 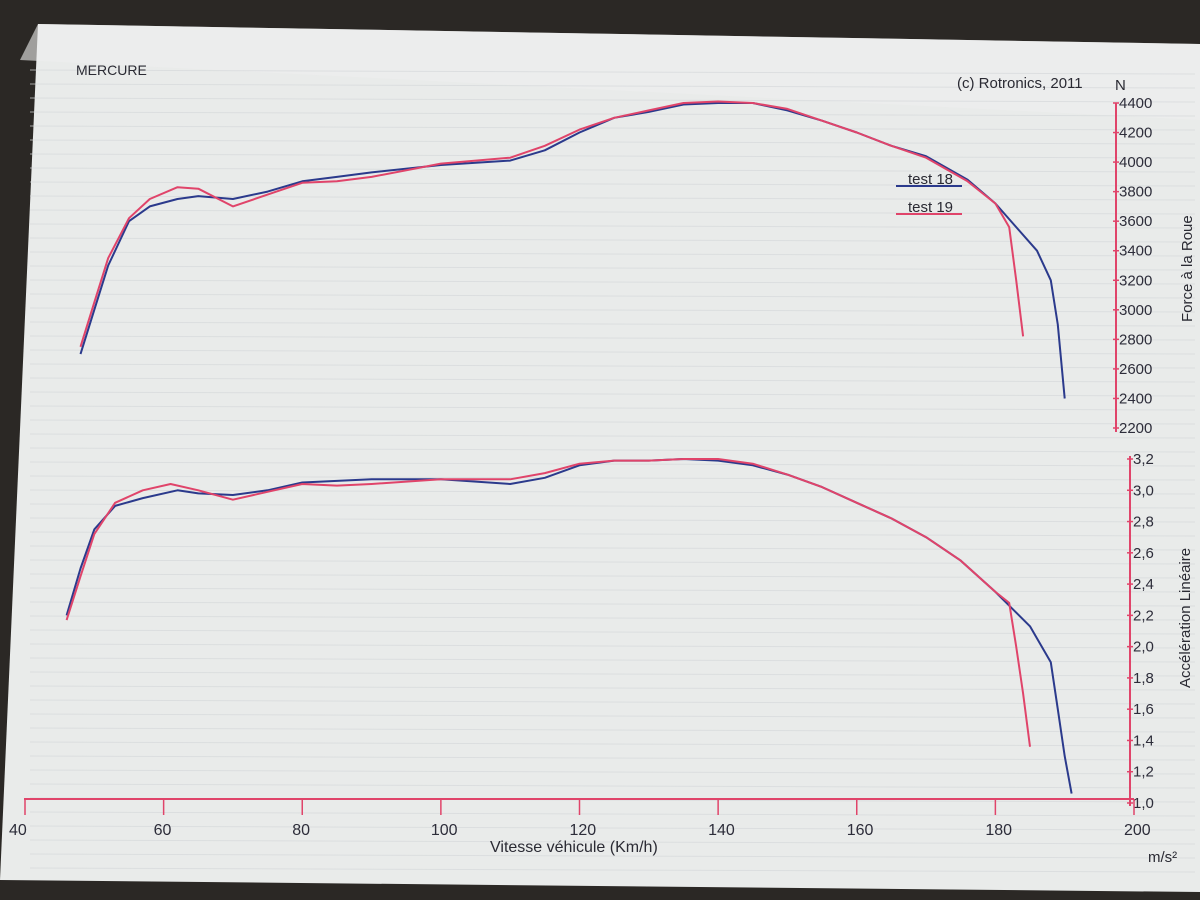 I want to click on x-tick-label: 120, so click(x=583, y=830).